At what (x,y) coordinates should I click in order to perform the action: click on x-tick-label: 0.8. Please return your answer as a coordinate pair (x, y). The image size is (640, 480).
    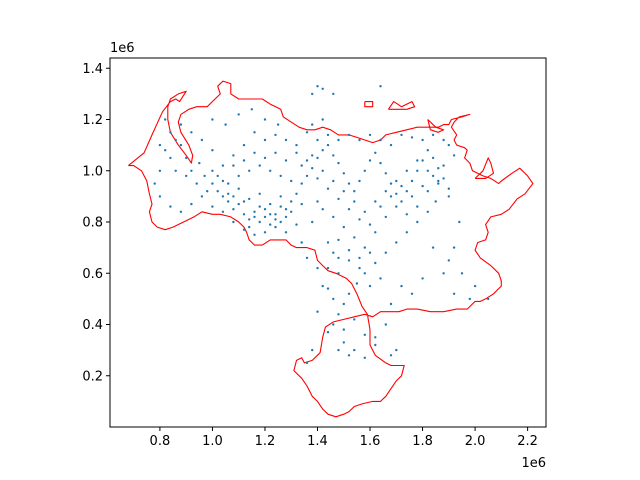
    Looking at the image, I should click on (160, 441).